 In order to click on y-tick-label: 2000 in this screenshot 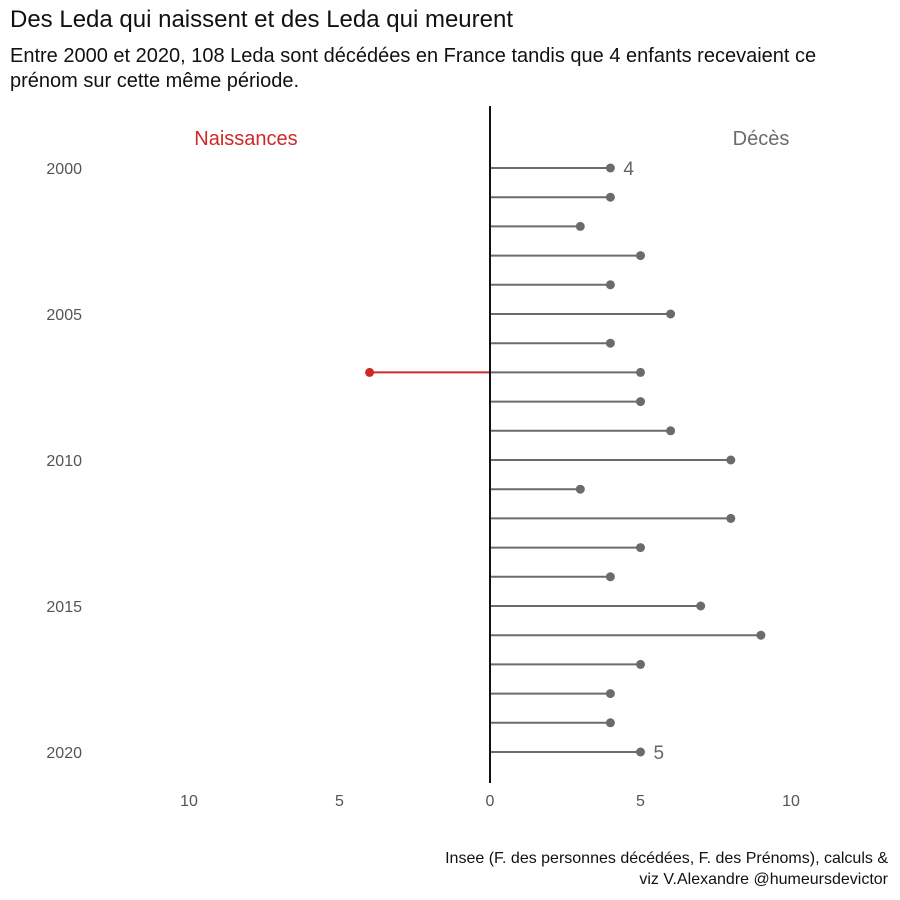, I will do `click(64, 169)`.